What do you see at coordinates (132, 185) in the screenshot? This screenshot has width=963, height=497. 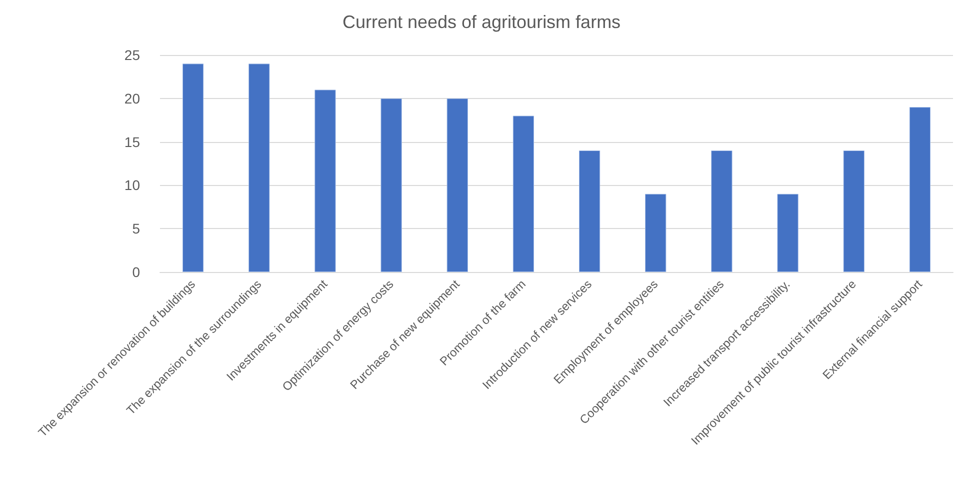 I see `y-tick-label: 10` at bounding box center [132, 185].